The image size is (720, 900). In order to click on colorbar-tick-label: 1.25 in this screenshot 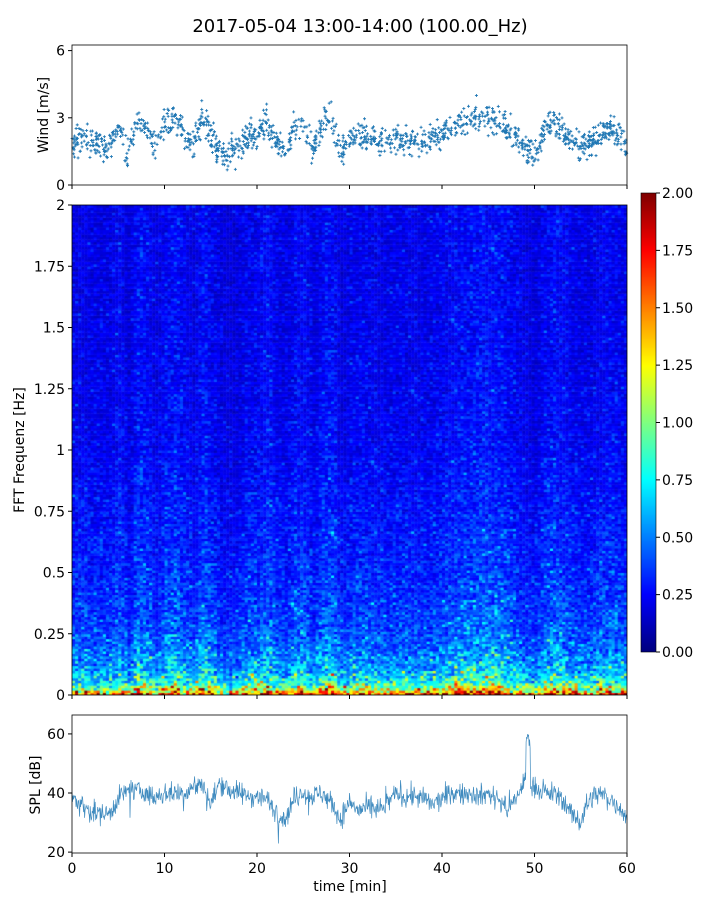, I will do `click(677, 366)`.